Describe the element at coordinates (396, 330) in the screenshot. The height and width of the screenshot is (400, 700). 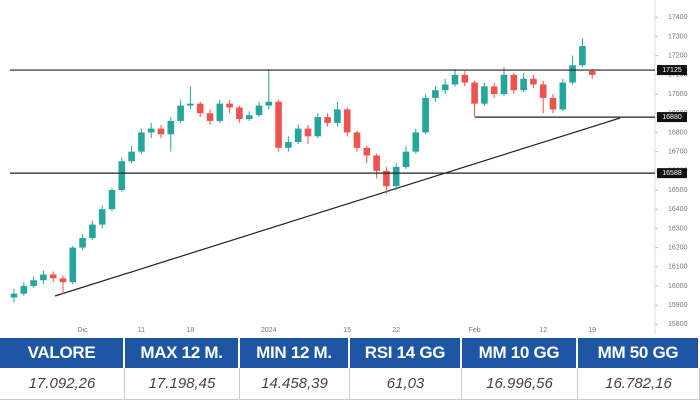
I see `x-tick-label: 22` at that location.